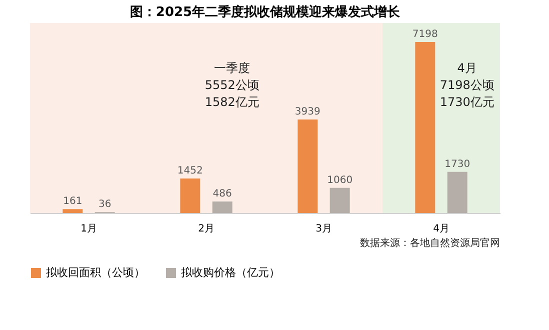 This screenshot has height=330, width=549. Describe the element at coordinates (222, 194) in the screenshot. I see `data-label: 486` at that location.